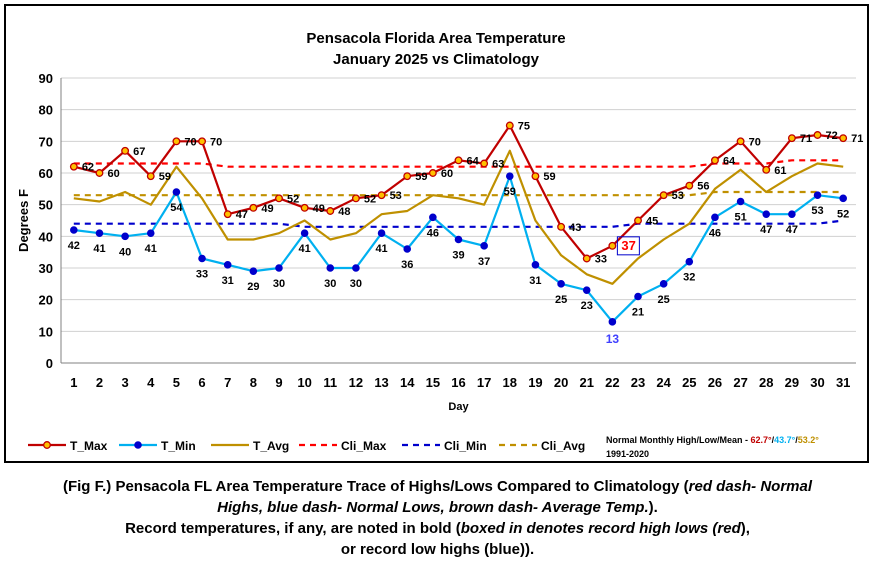 Image resolution: width=875 pixels, height=564 pixels. Describe the element at coordinates (435, 38) in the screenshot. I see `chart-title: Pensacola Florida Area Temperature` at that location.